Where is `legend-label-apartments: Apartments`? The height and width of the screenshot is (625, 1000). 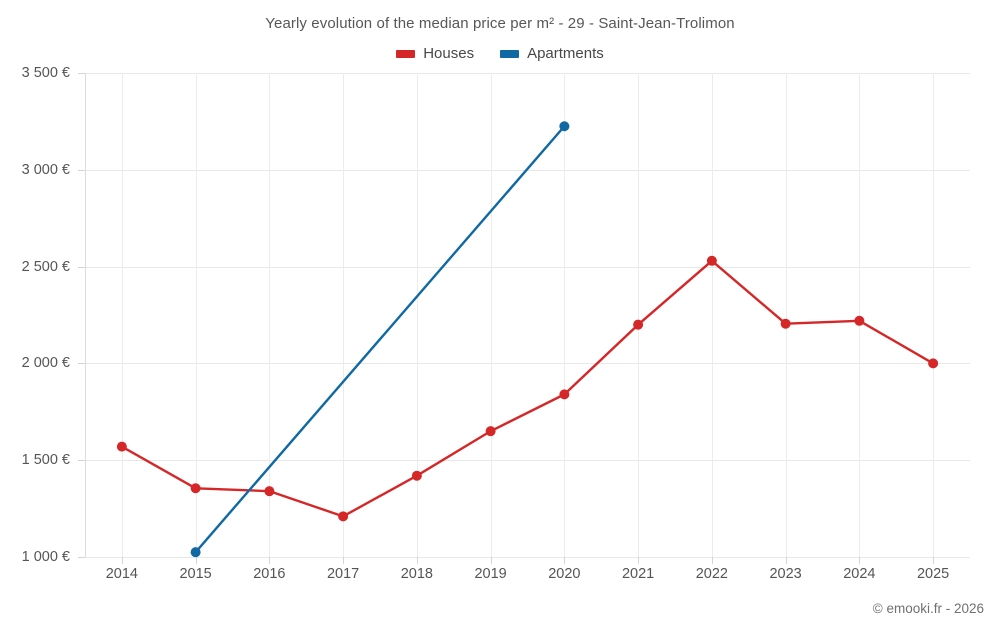 legend-label-apartments: Apartments is located at coordinates (565, 53).